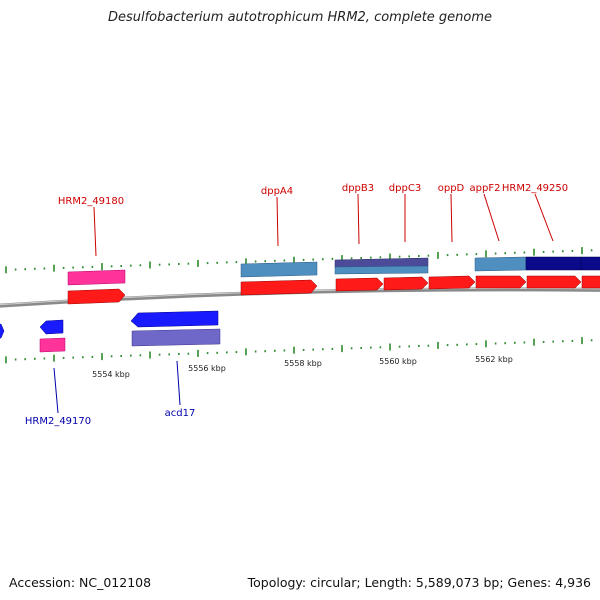  Describe the element at coordinates (381, 270) in the screenshot. I see `gene-bar-dppC3` at that location.